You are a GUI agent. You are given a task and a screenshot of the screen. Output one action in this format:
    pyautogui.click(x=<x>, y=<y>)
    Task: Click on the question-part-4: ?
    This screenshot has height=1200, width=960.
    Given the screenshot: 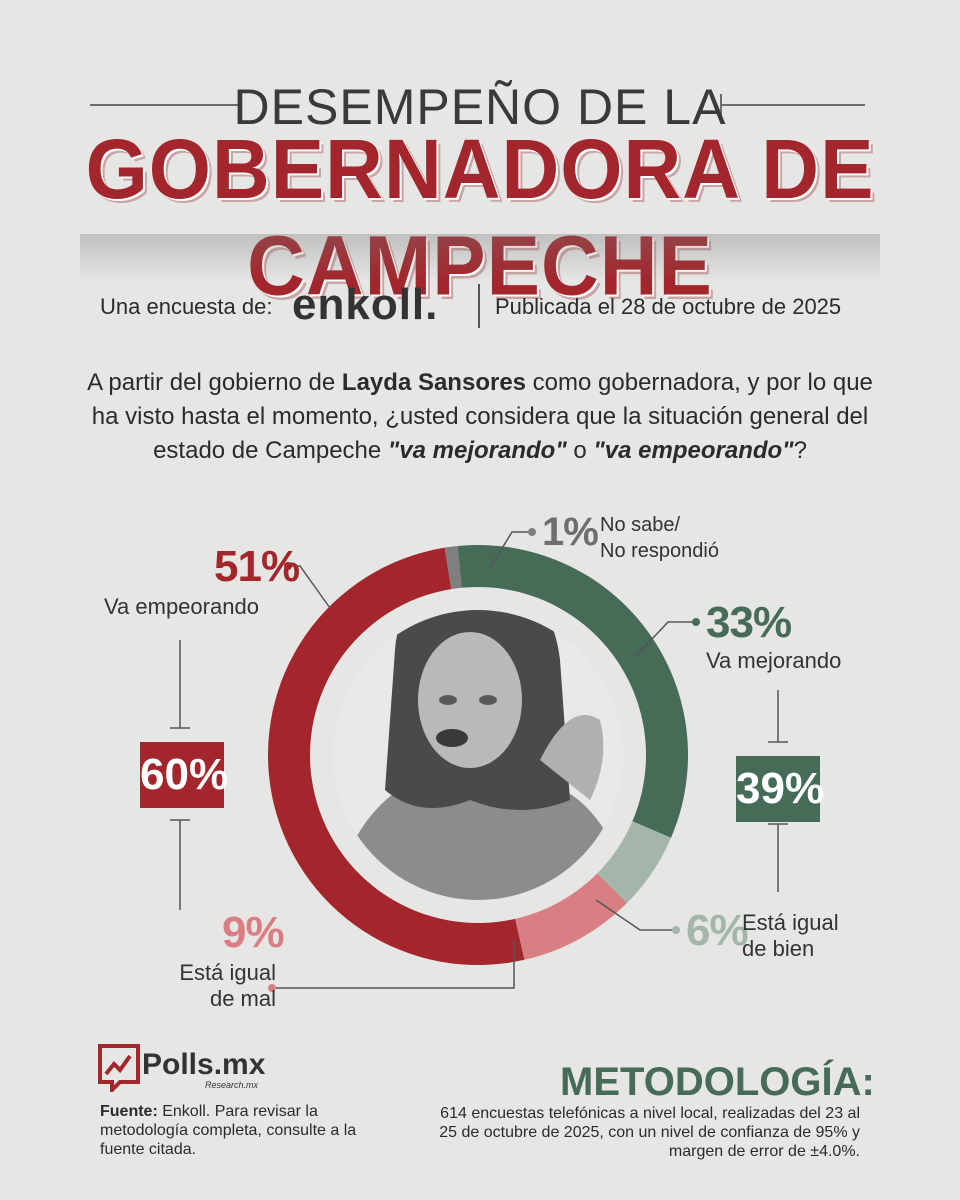 What is the action you would take?
    pyautogui.click(x=800, y=450)
    